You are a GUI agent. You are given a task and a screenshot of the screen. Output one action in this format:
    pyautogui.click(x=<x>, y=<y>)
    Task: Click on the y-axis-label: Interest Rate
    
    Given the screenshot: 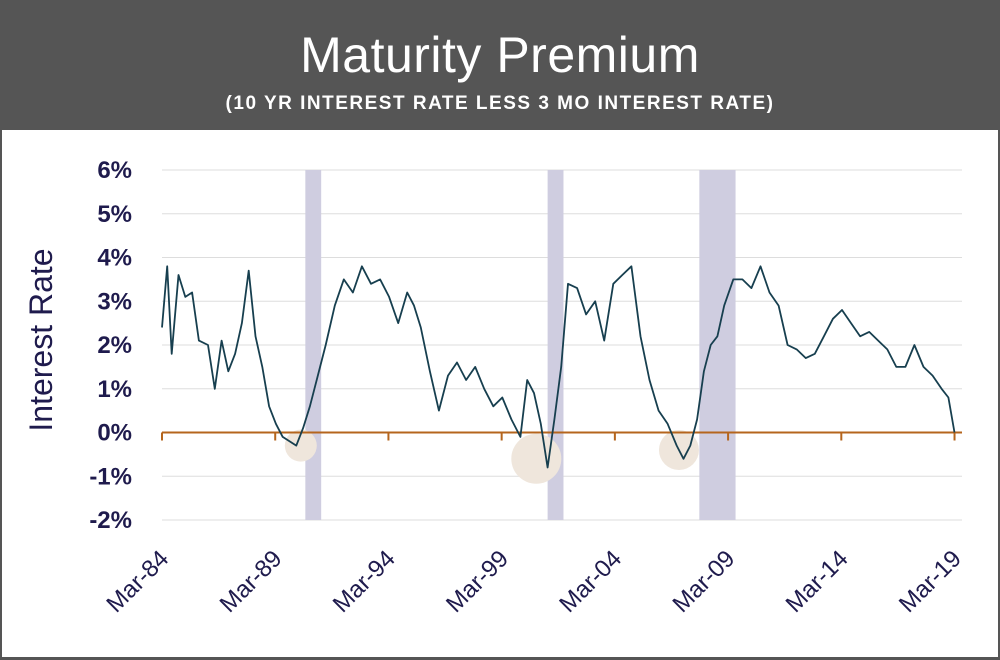 What is the action you would take?
    pyautogui.click(x=41, y=339)
    